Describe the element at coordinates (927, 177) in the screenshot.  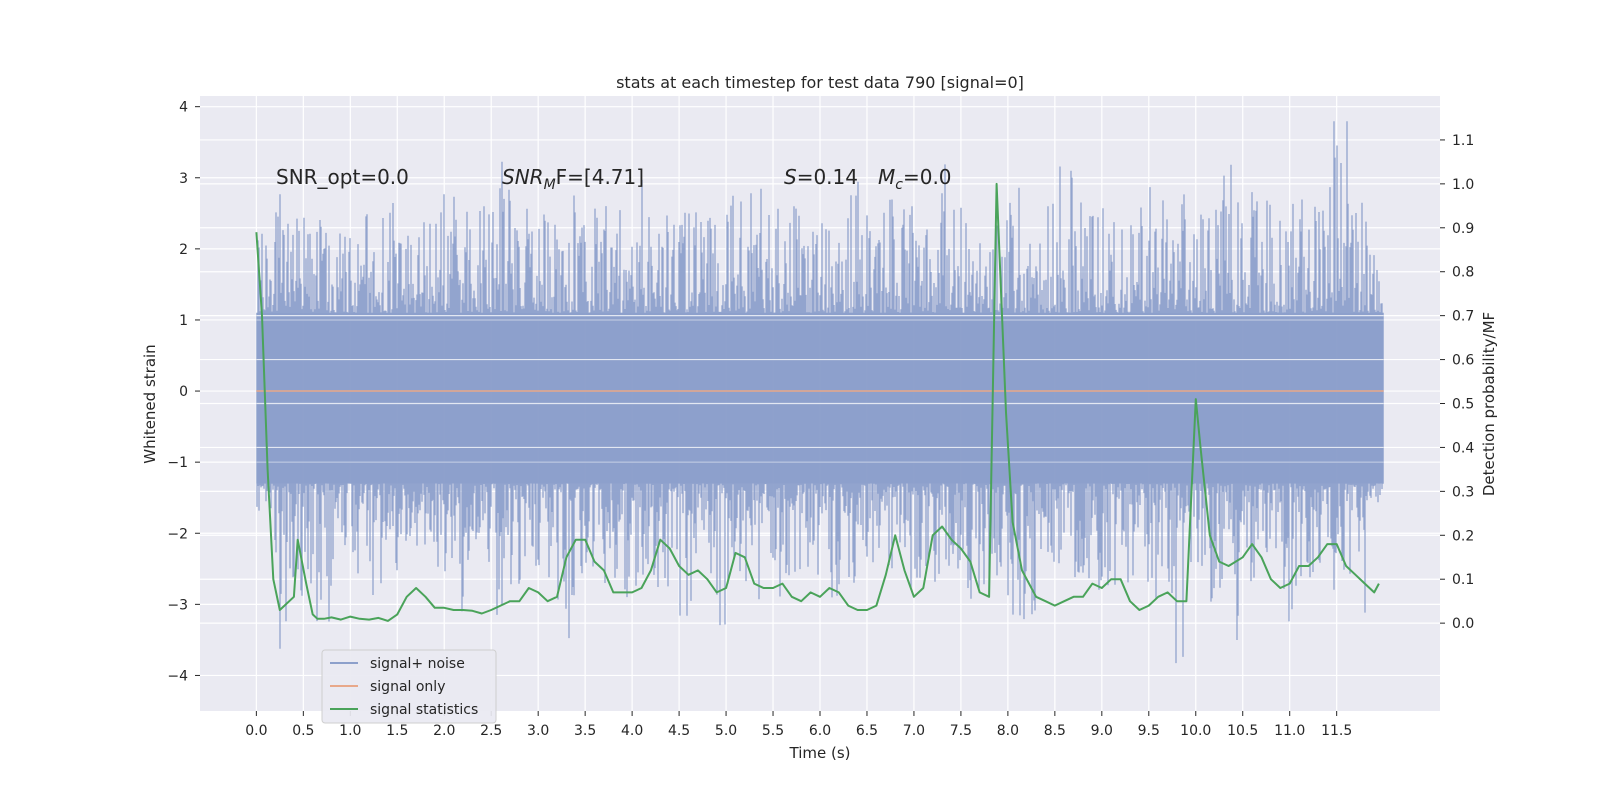
I see `mc-rest: =0.0` at that location.